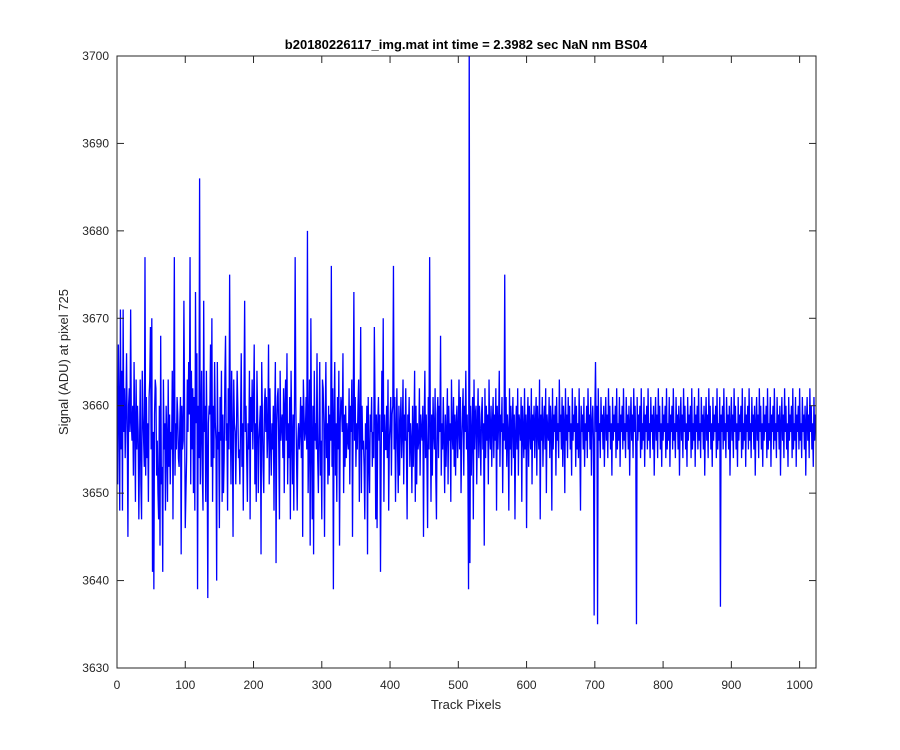 The width and height of the screenshot is (900, 750). What do you see at coordinates (731, 685) in the screenshot?
I see `x-tick-label: 900` at bounding box center [731, 685].